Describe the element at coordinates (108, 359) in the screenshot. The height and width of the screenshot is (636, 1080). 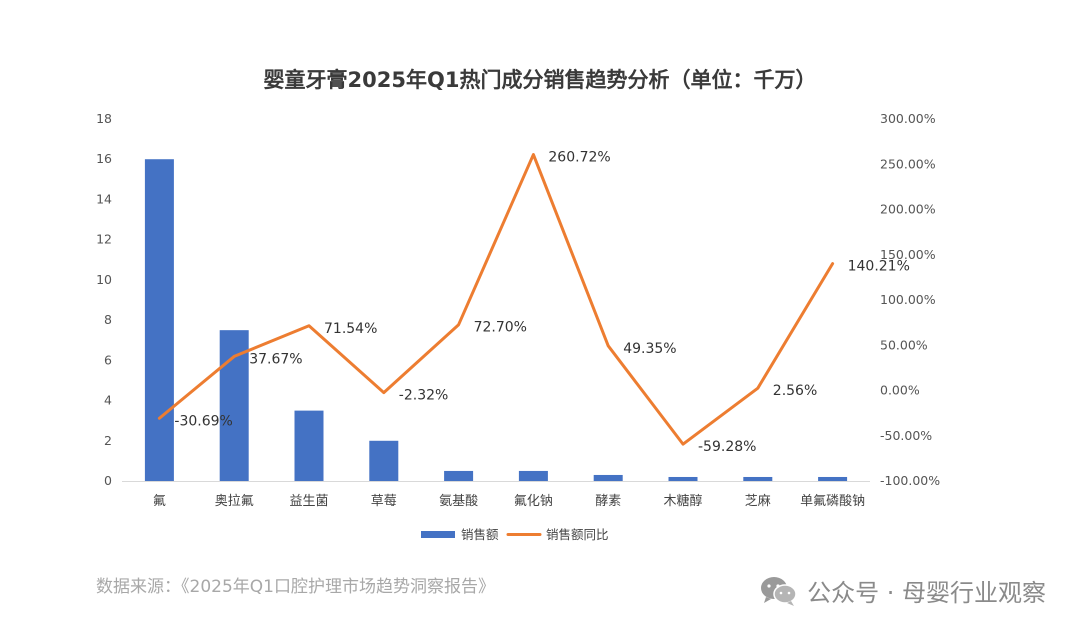
I see `y-left-tick-label: 6` at that location.